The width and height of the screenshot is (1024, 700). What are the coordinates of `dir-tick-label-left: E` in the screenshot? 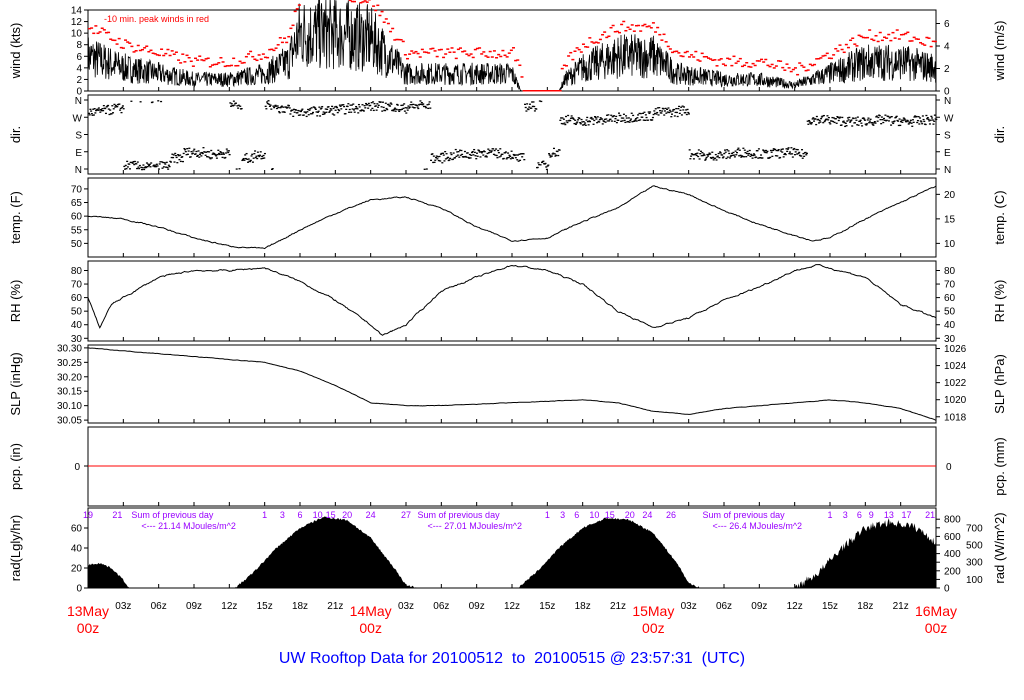 It's located at (78, 153).